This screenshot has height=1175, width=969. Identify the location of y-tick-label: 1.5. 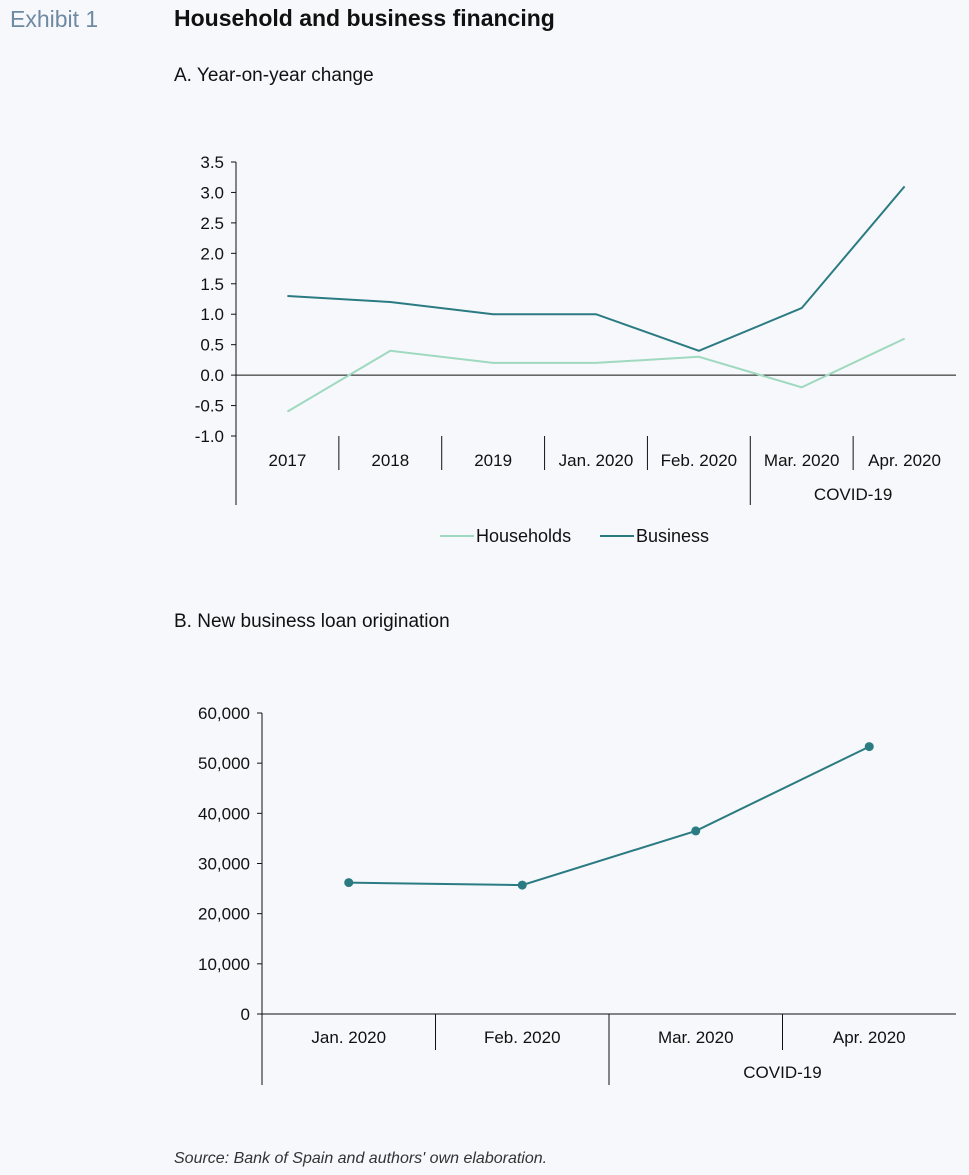
(212, 284).